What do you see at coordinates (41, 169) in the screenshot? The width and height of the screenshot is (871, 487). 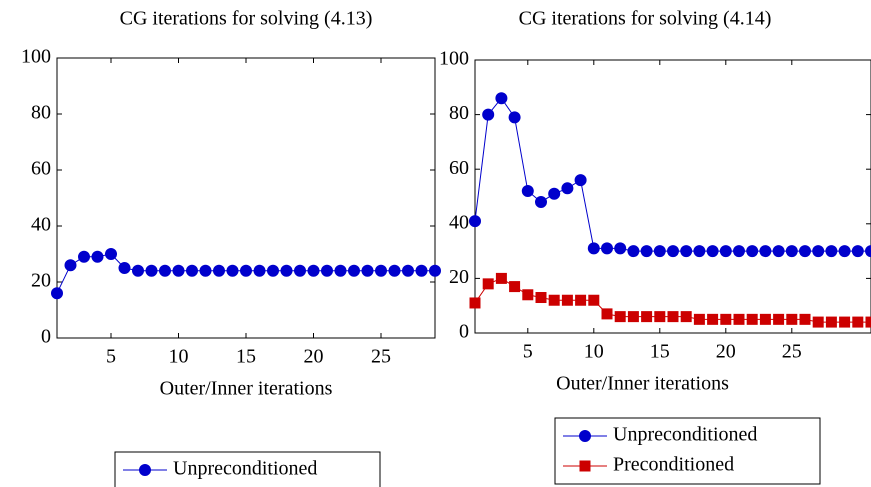 I see `y-tick-label: 60` at bounding box center [41, 169].